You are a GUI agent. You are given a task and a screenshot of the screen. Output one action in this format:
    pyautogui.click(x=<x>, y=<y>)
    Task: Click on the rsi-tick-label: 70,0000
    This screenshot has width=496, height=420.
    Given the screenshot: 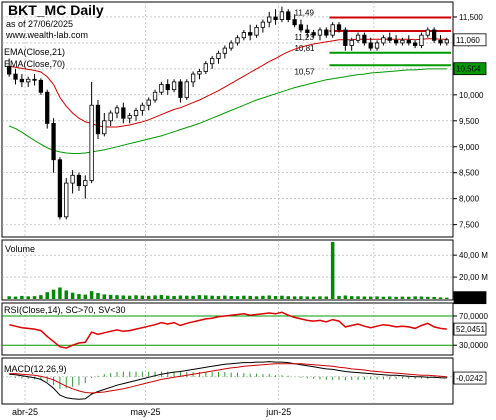 What is the action you would take?
    pyautogui.click(x=473, y=316)
    